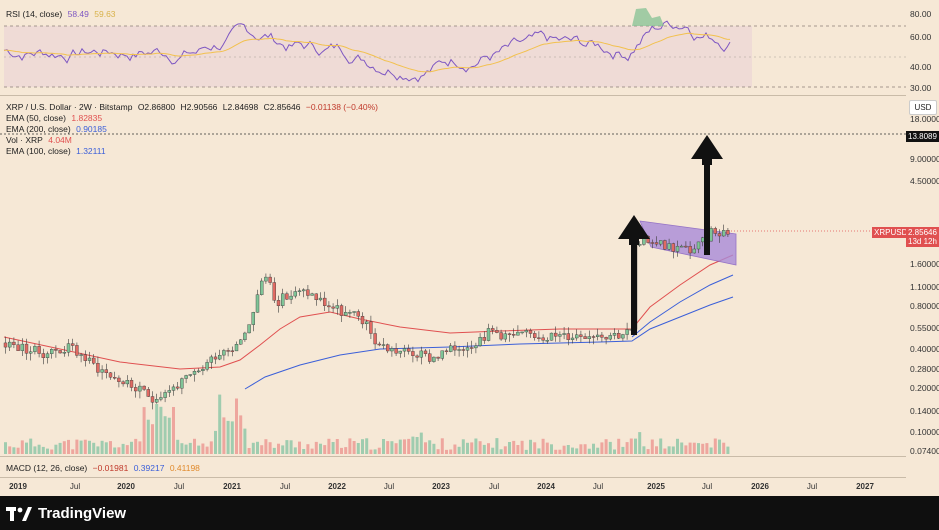 This screenshot has width=939, height=530. What do you see at coordinates (924, 451) in the screenshot?
I see `price-tick-label: 0.07400` at bounding box center [924, 451].